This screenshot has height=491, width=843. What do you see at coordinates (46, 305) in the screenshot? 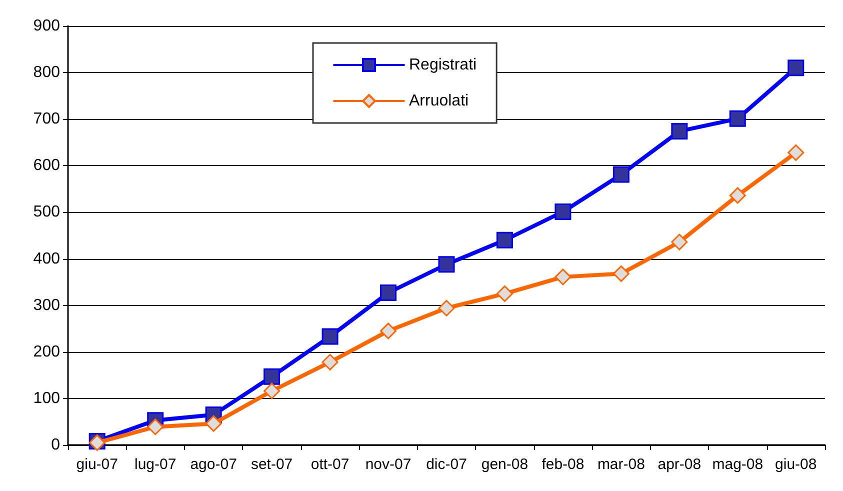
I see `y-tick-label: 300` at bounding box center [46, 305].